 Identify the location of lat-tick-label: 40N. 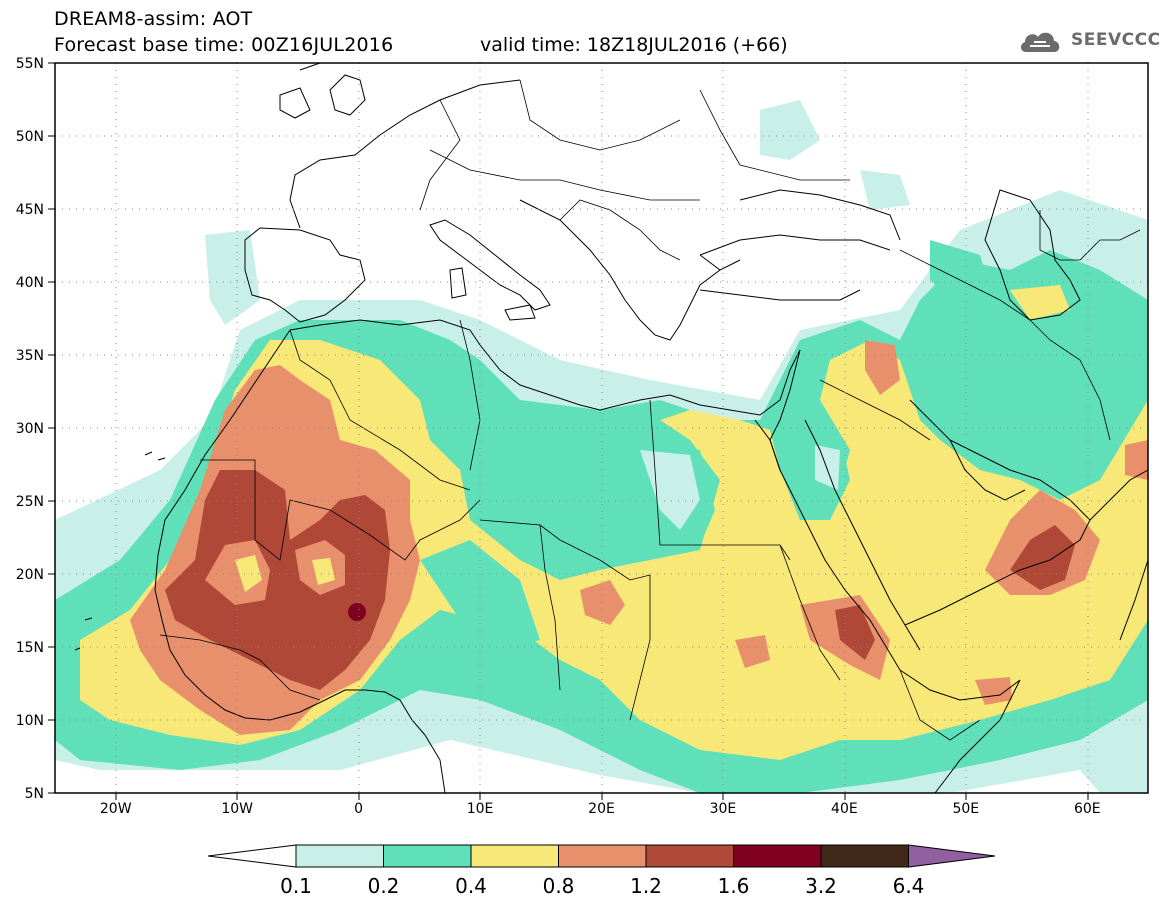
(30, 283).